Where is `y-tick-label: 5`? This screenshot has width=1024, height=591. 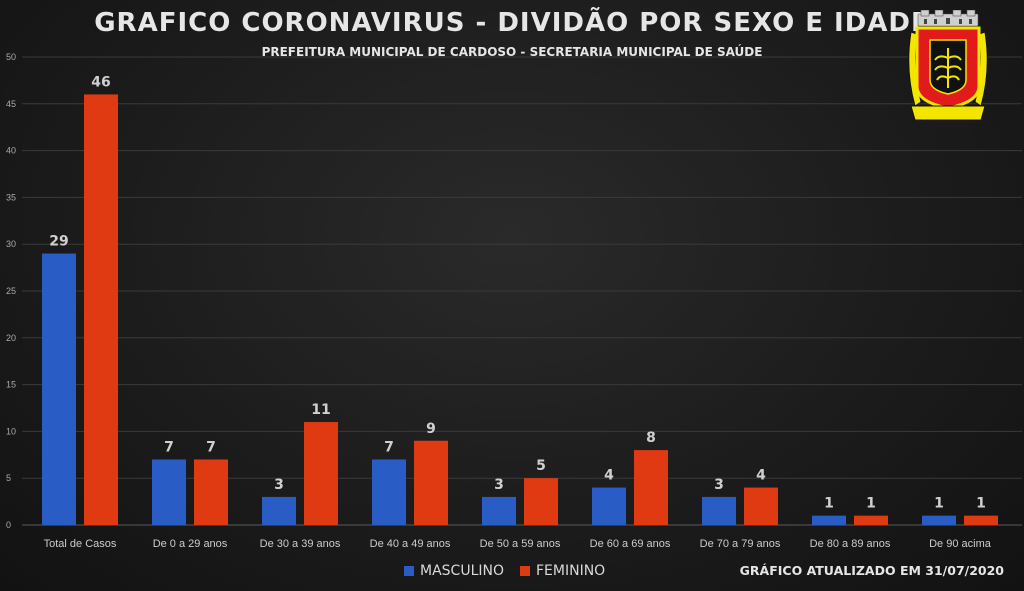
y-tick-label: 5 is located at coordinates (8, 478).